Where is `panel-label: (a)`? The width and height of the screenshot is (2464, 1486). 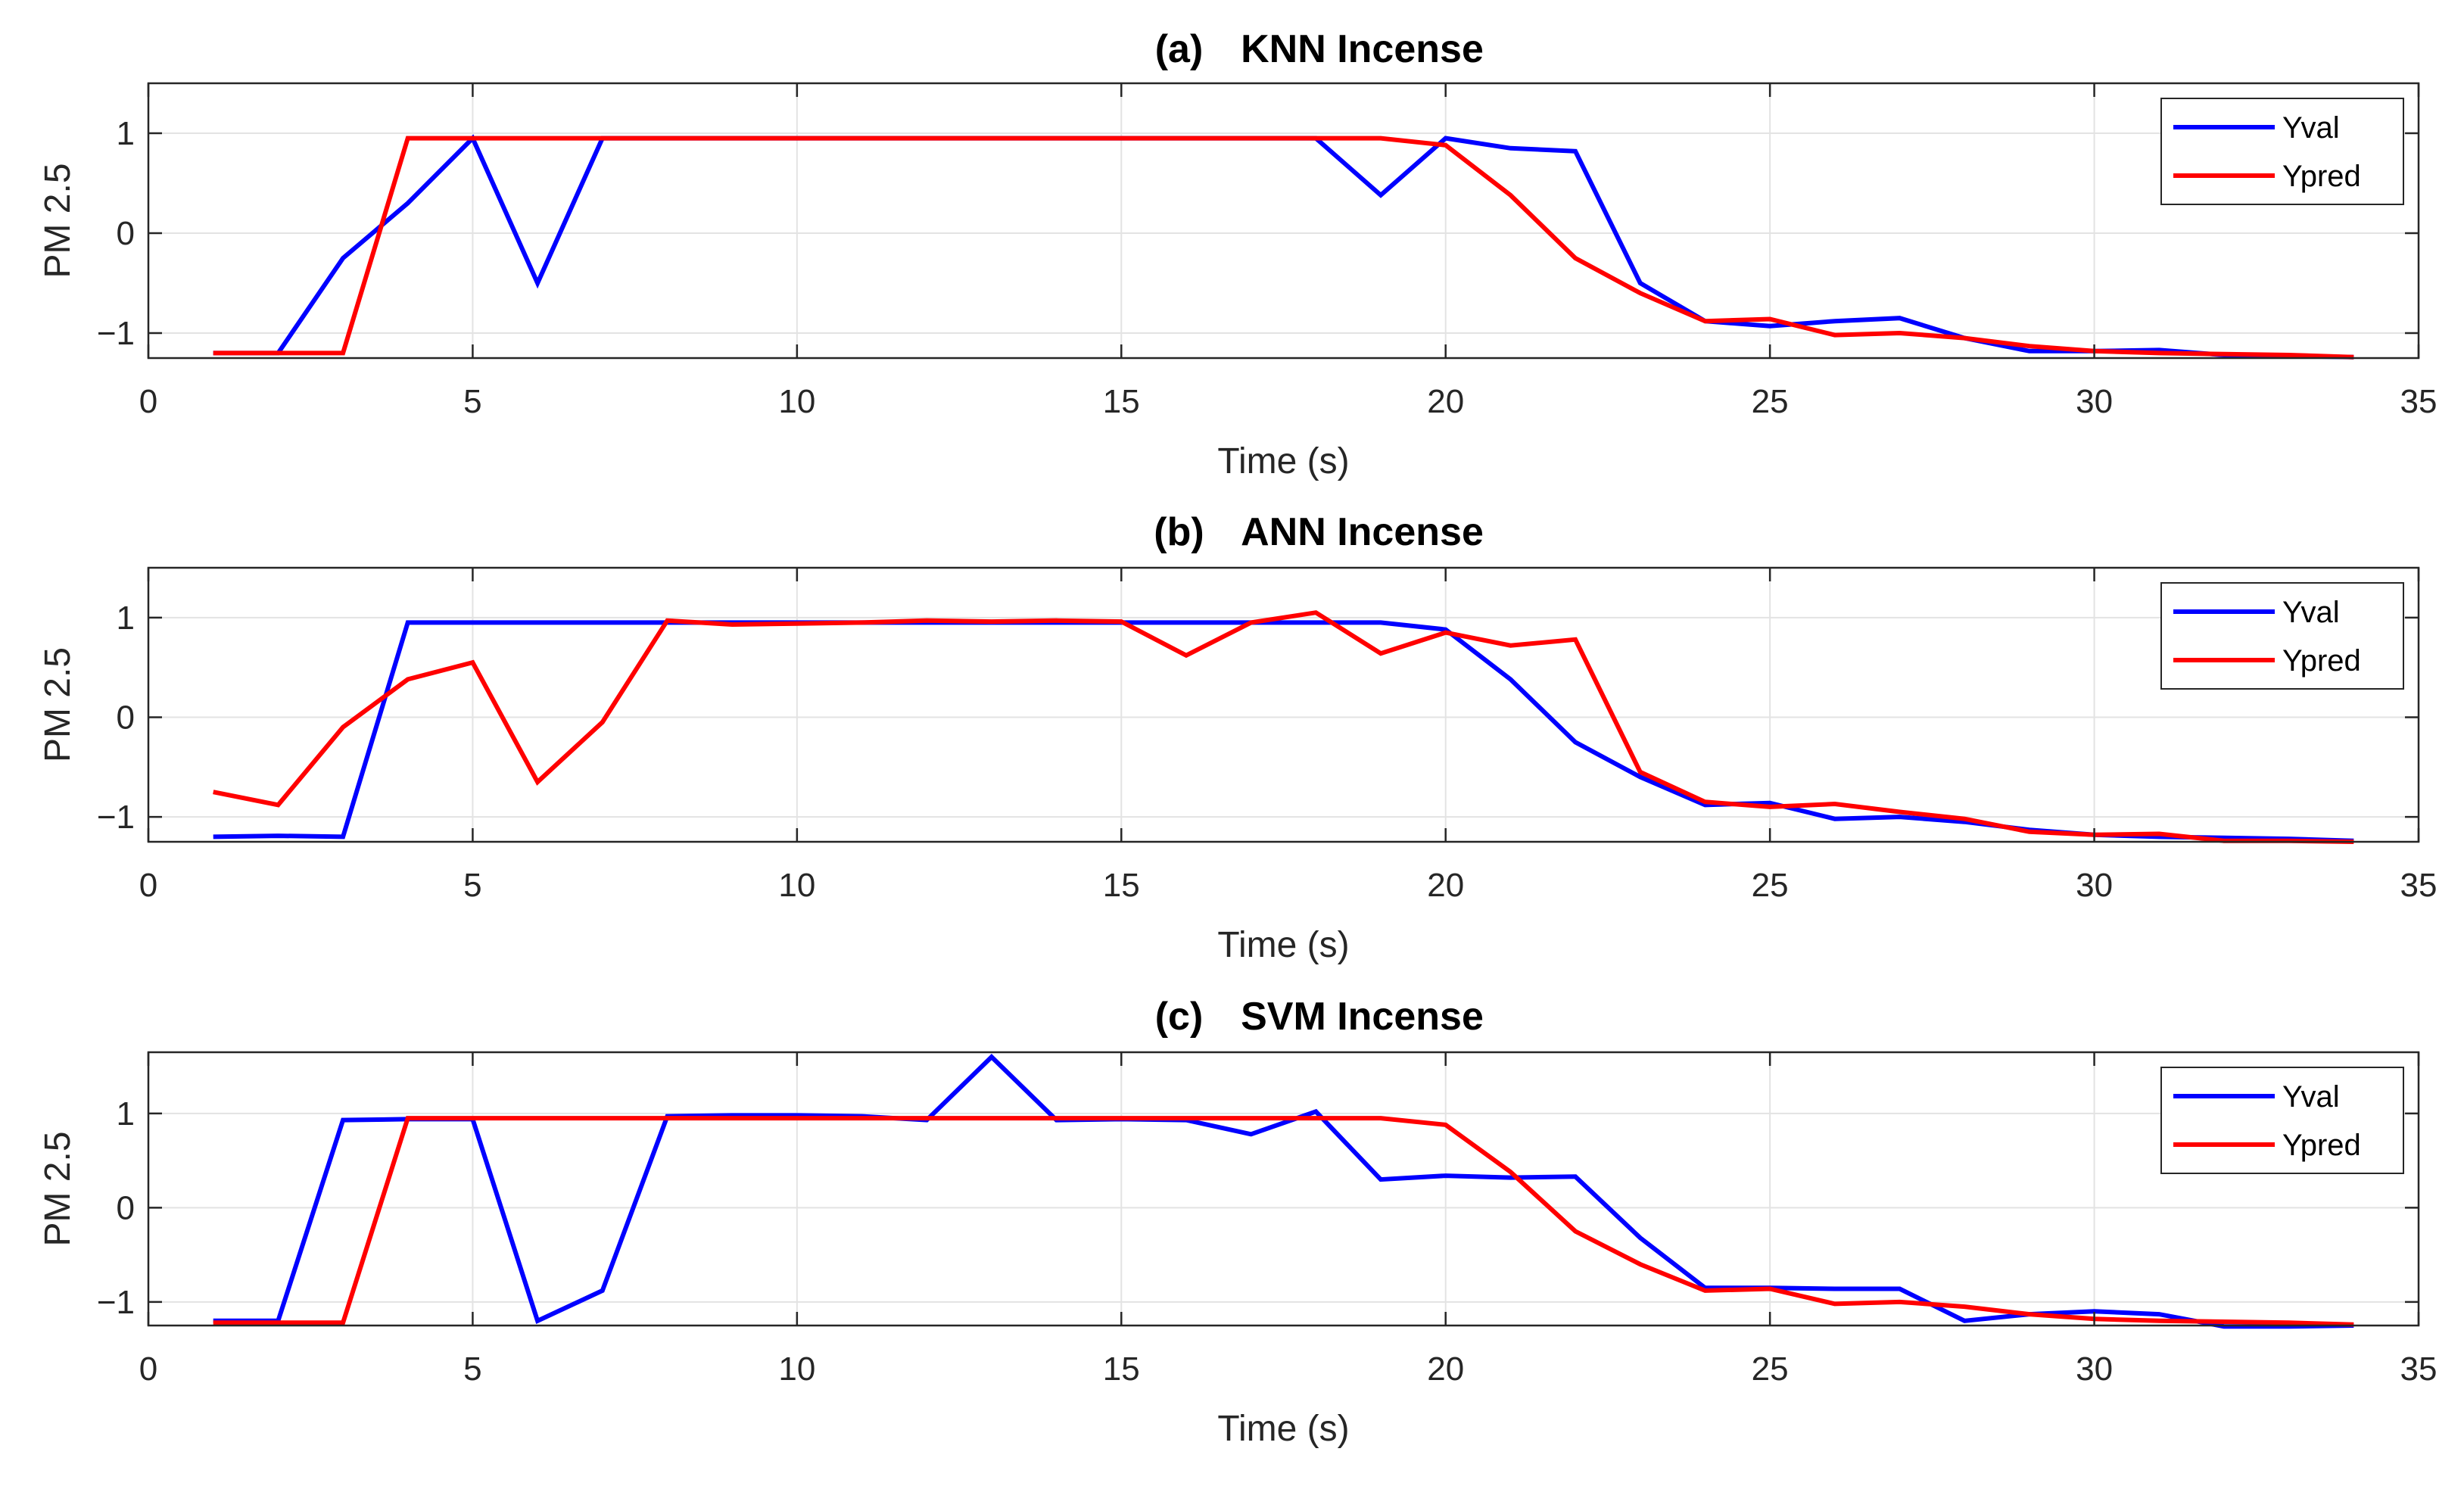 panel-label: (a) is located at coordinates (1179, 49).